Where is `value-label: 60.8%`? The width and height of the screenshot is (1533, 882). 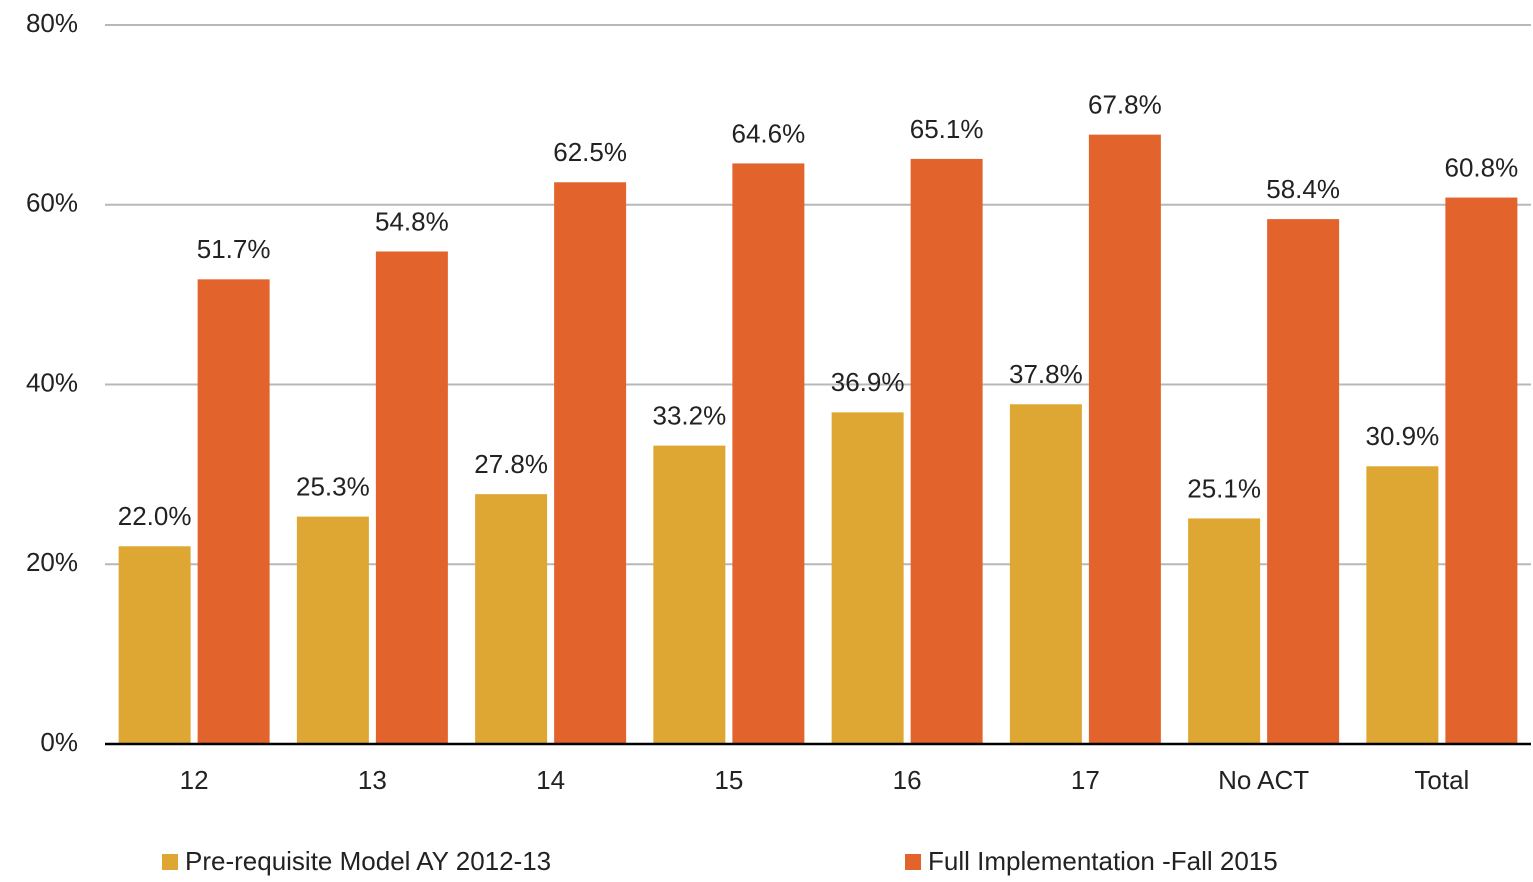
value-label: 60.8% is located at coordinates (1482, 167).